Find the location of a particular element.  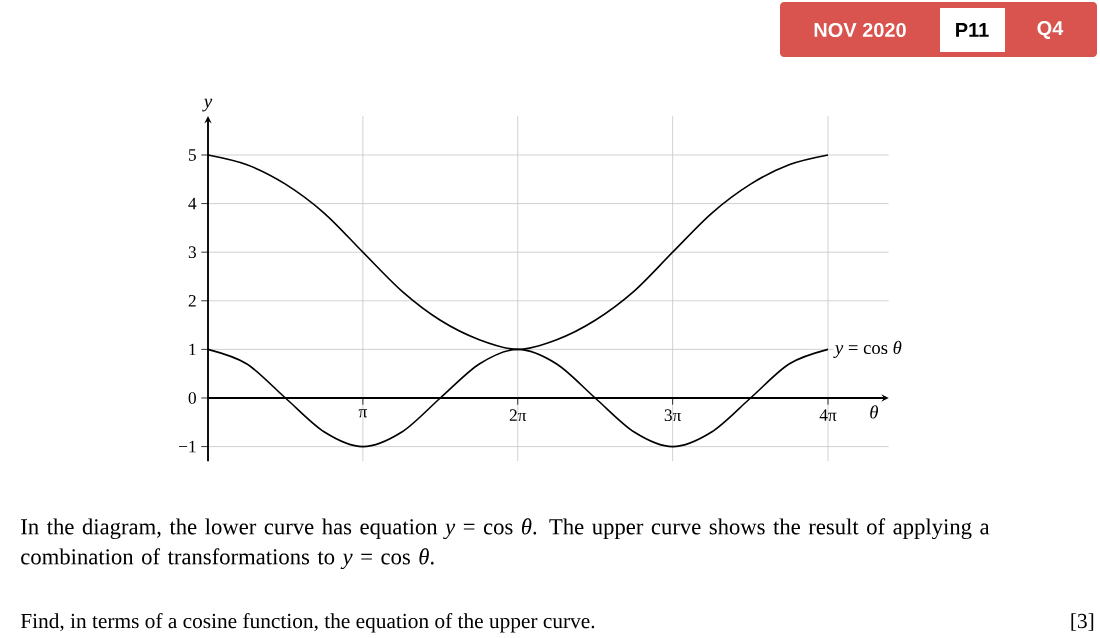

x-axis-title: θ is located at coordinates (874, 412).